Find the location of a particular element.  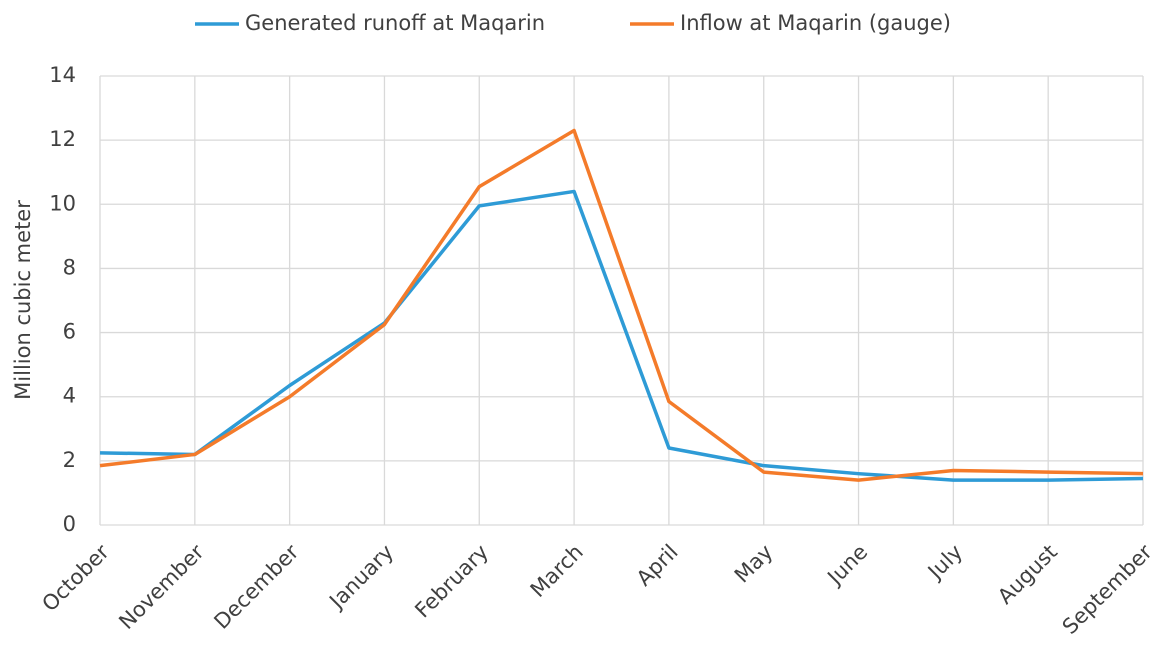

y-tick-label: 2 is located at coordinates (69, 460).